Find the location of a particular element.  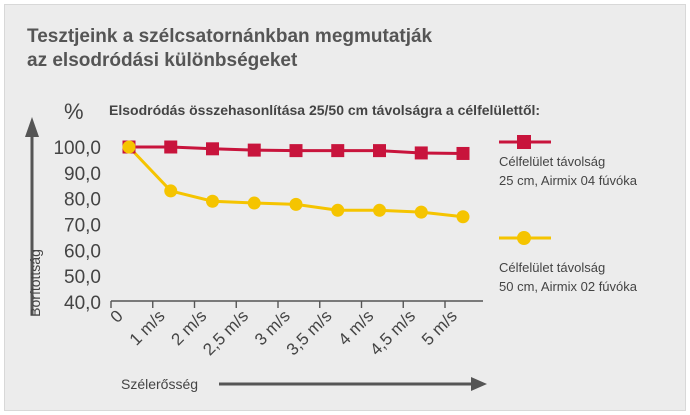

x-tick-marks is located at coordinates (278, 304).